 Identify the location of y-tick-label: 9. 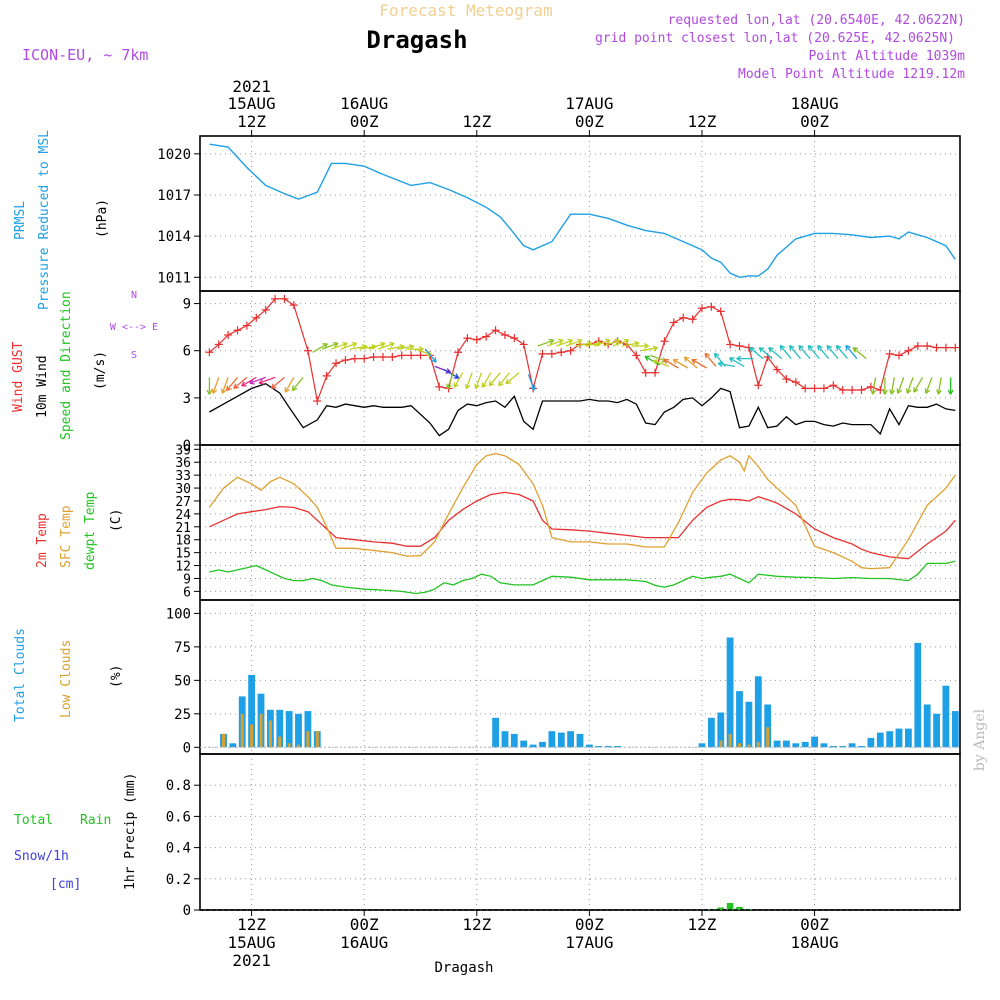
(187, 579).